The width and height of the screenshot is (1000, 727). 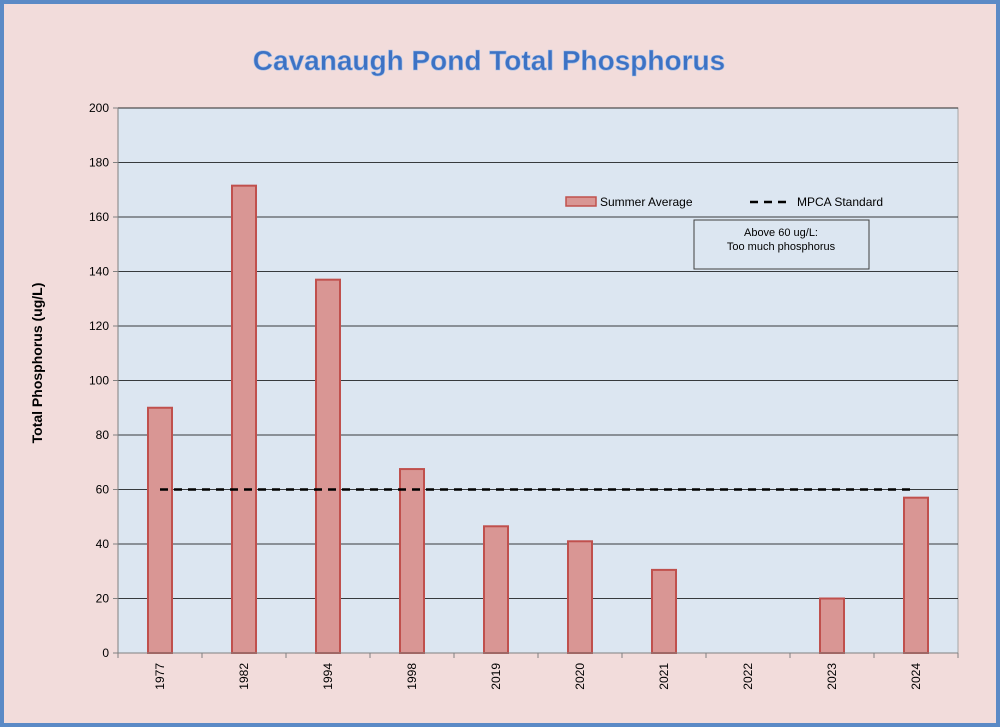 I want to click on y-tick-label: 0, so click(x=105, y=653).